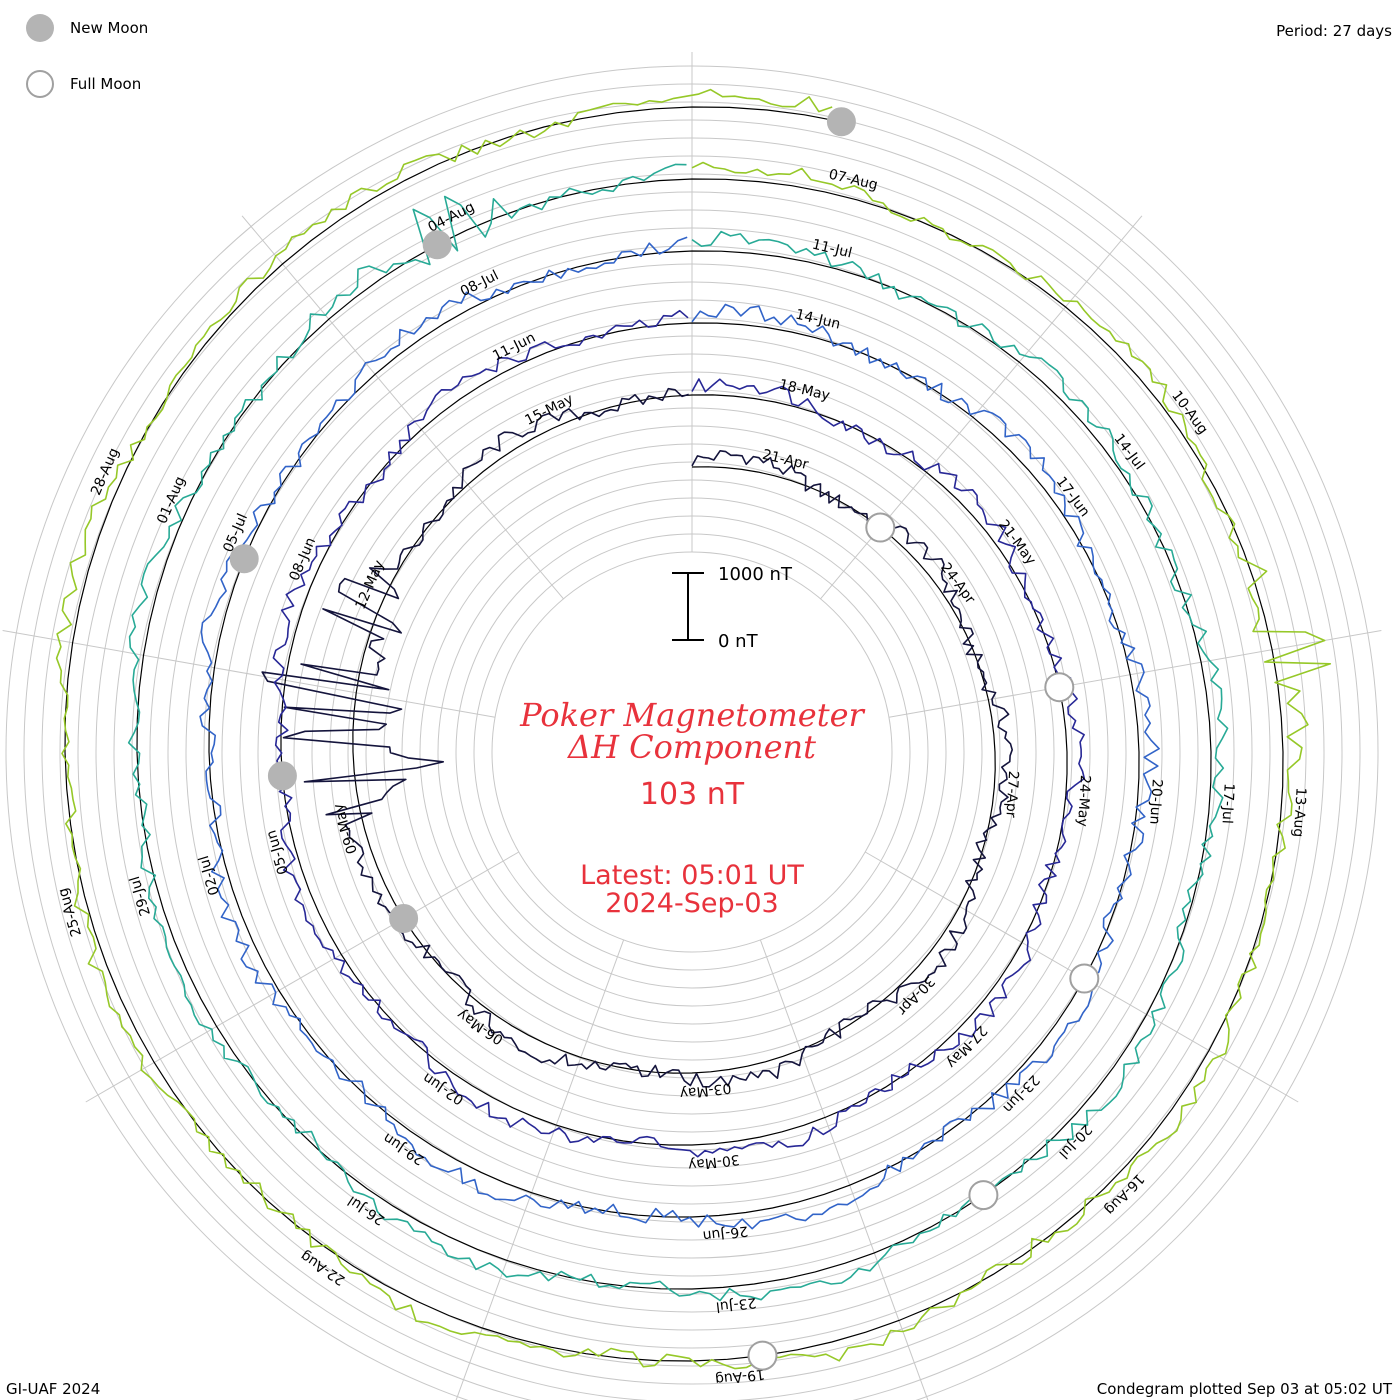 The width and height of the screenshot is (1400, 1400). What do you see at coordinates (804, 390) in the screenshot?
I see `date-label: 18-May` at bounding box center [804, 390].